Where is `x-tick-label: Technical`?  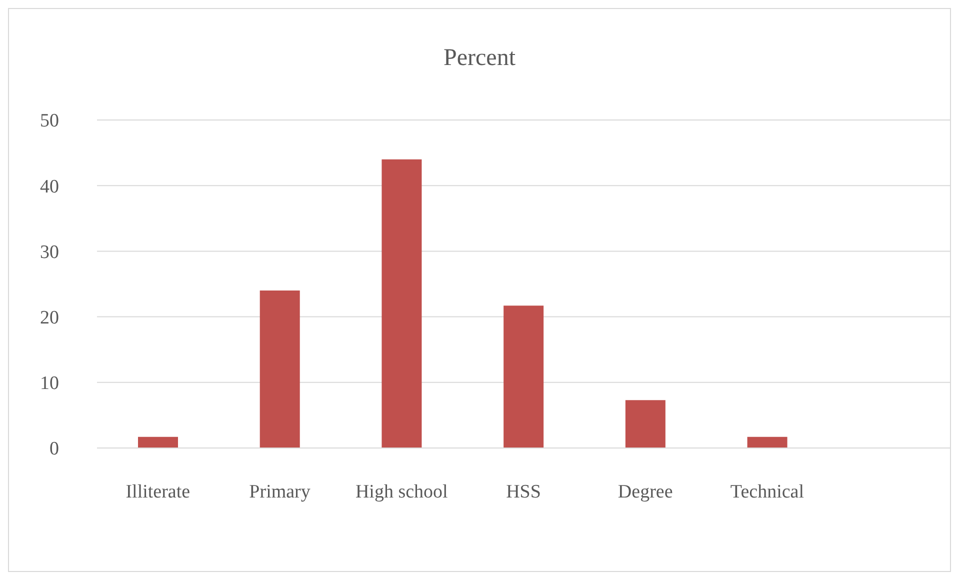 x-tick-label: Technical is located at coordinates (767, 491).